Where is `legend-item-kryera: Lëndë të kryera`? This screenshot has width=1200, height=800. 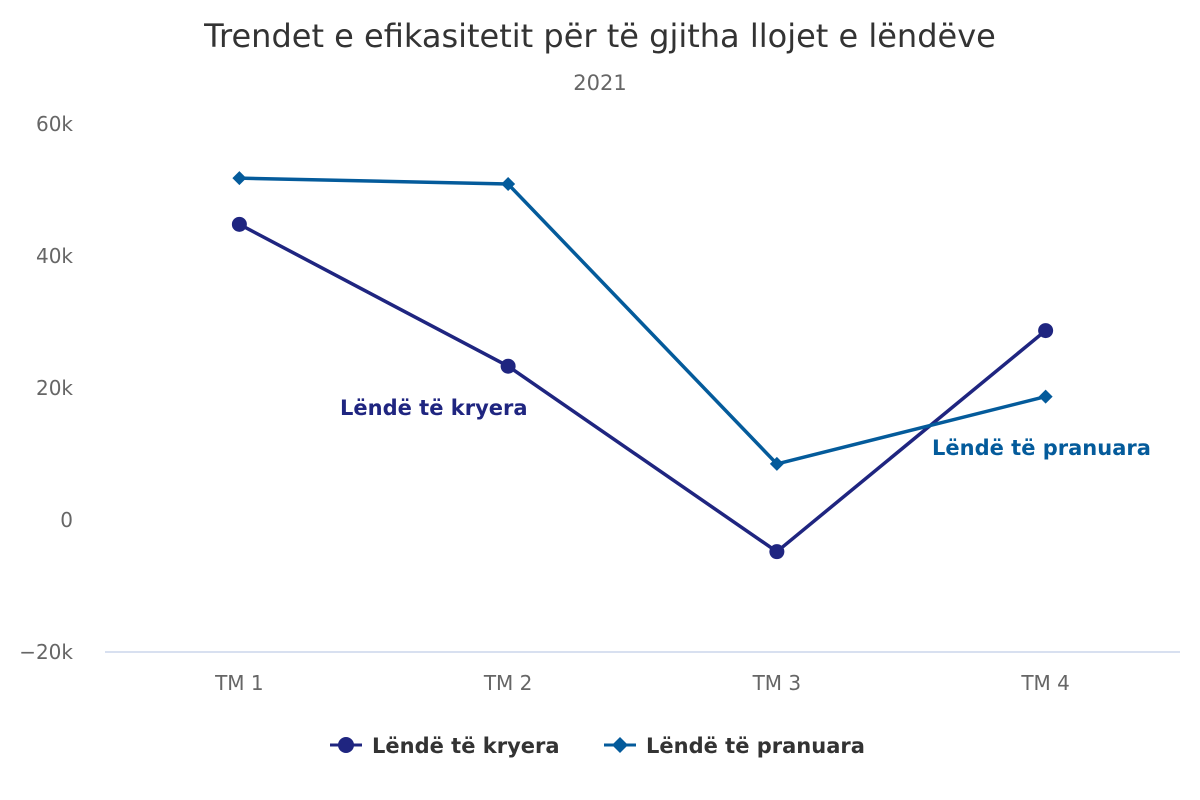 legend-item-kryera: Lëndë të kryera is located at coordinates (445, 746).